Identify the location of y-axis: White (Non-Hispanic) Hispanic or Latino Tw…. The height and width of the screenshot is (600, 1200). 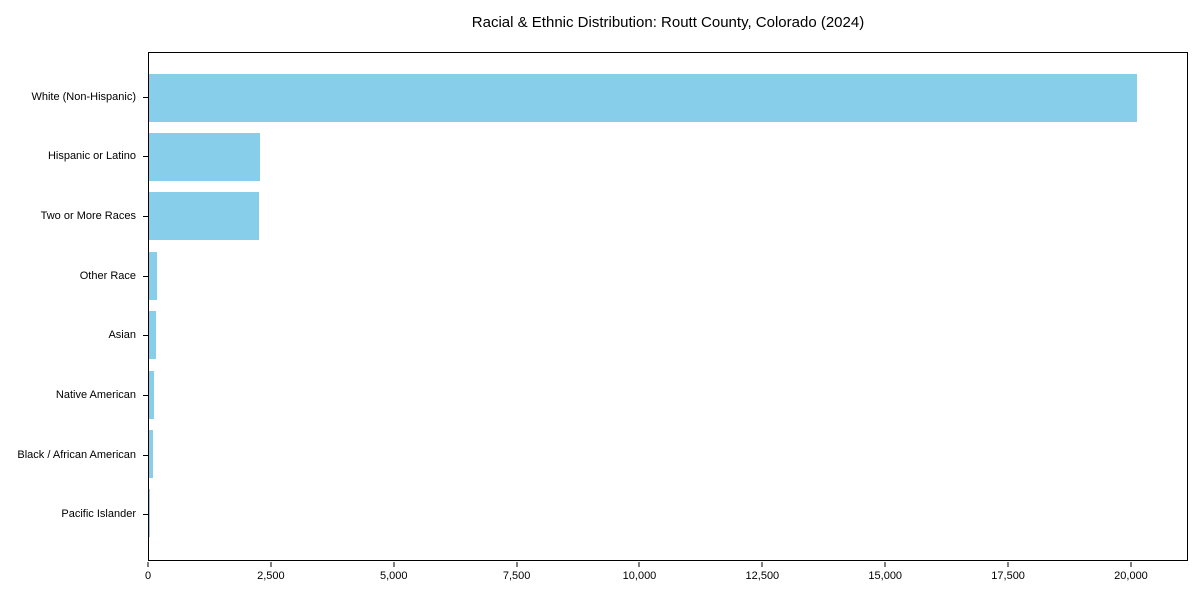
(74, 306).